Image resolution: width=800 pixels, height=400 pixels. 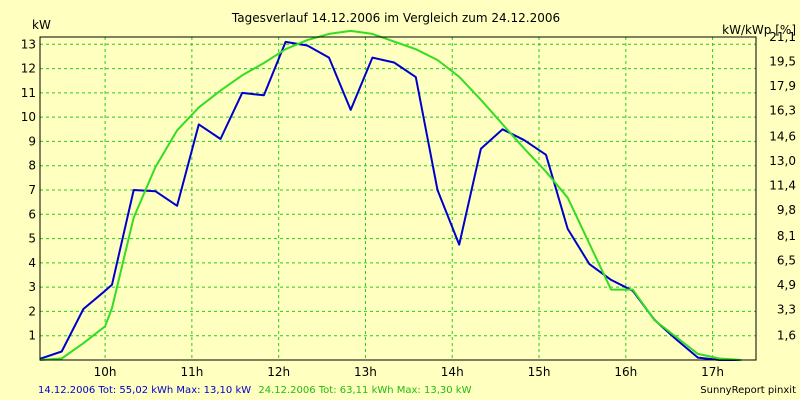 What do you see at coordinates (782, 61) in the screenshot?
I see `y2-tick-label: 19,5` at bounding box center [782, 61].